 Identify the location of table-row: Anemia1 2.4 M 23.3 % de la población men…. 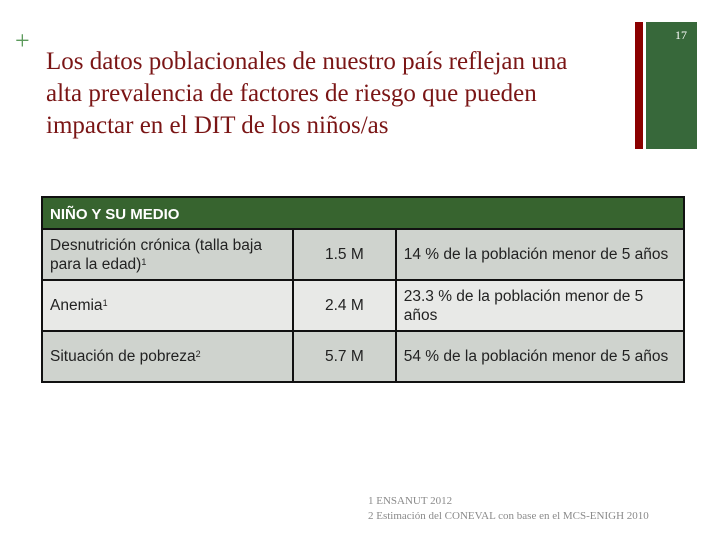
(363, 305).